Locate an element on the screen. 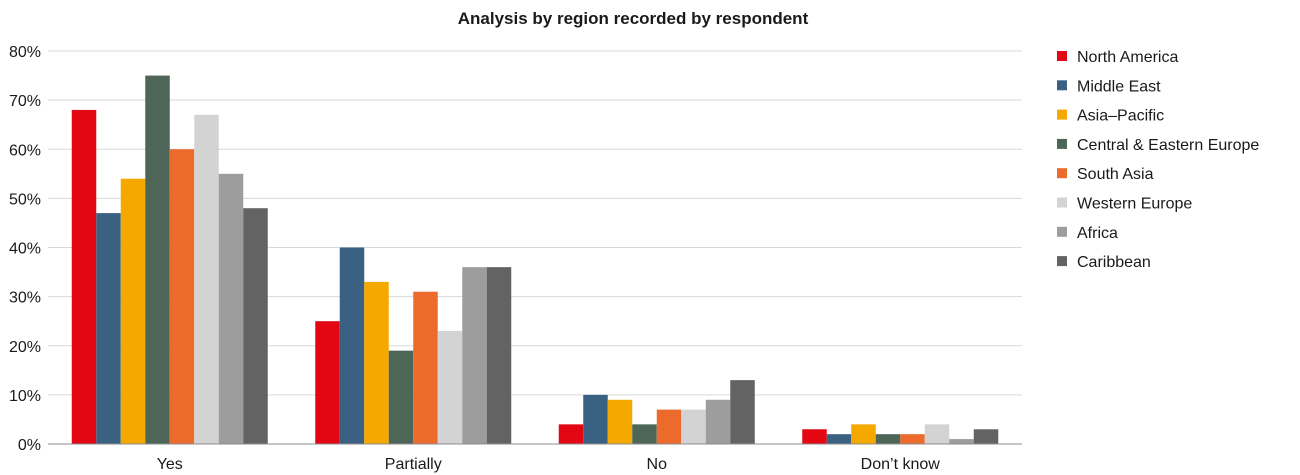  y-tick-label: 30% is located at coordinates (25, 298).